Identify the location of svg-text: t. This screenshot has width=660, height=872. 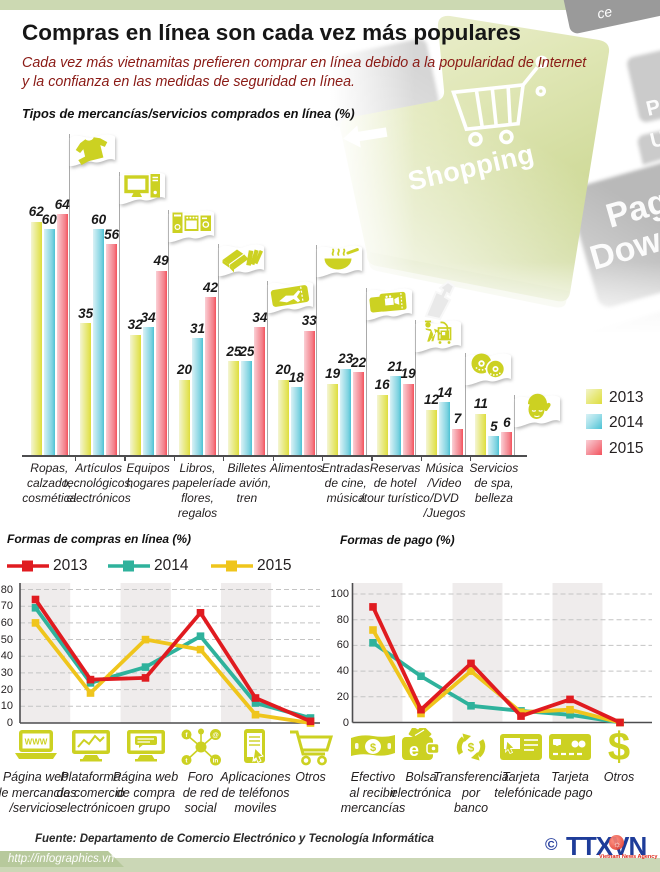
(186, 761).